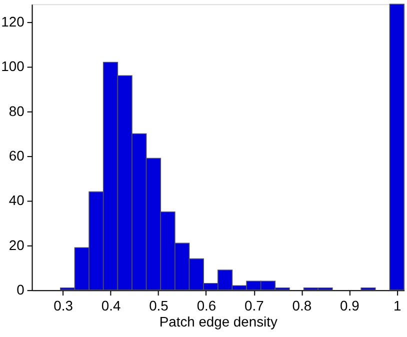  Describe the element at coordinates (16, 200) in the screenshot. I see `y-tick-label: 40` at that location.